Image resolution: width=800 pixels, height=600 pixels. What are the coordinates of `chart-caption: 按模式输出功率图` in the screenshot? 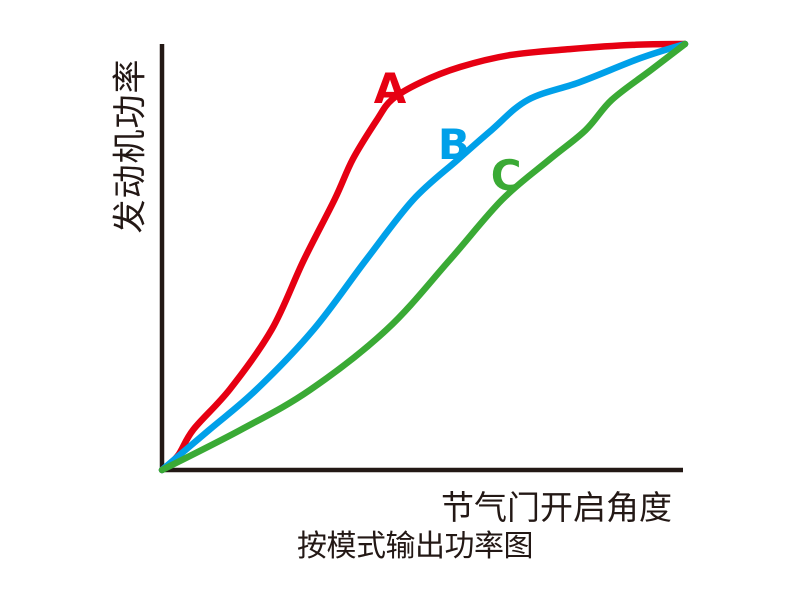 It's located at (415, 546).